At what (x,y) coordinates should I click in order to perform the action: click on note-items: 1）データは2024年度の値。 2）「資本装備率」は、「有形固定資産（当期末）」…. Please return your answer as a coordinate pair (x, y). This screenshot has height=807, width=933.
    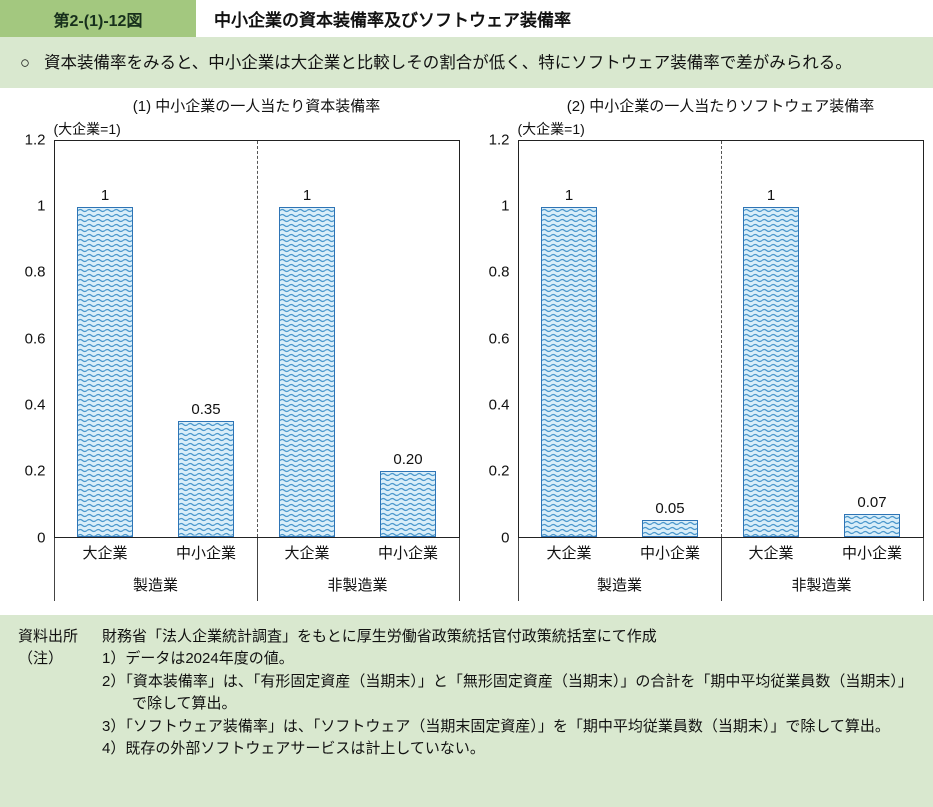
    Looking at the image, I should click on (507, 704).